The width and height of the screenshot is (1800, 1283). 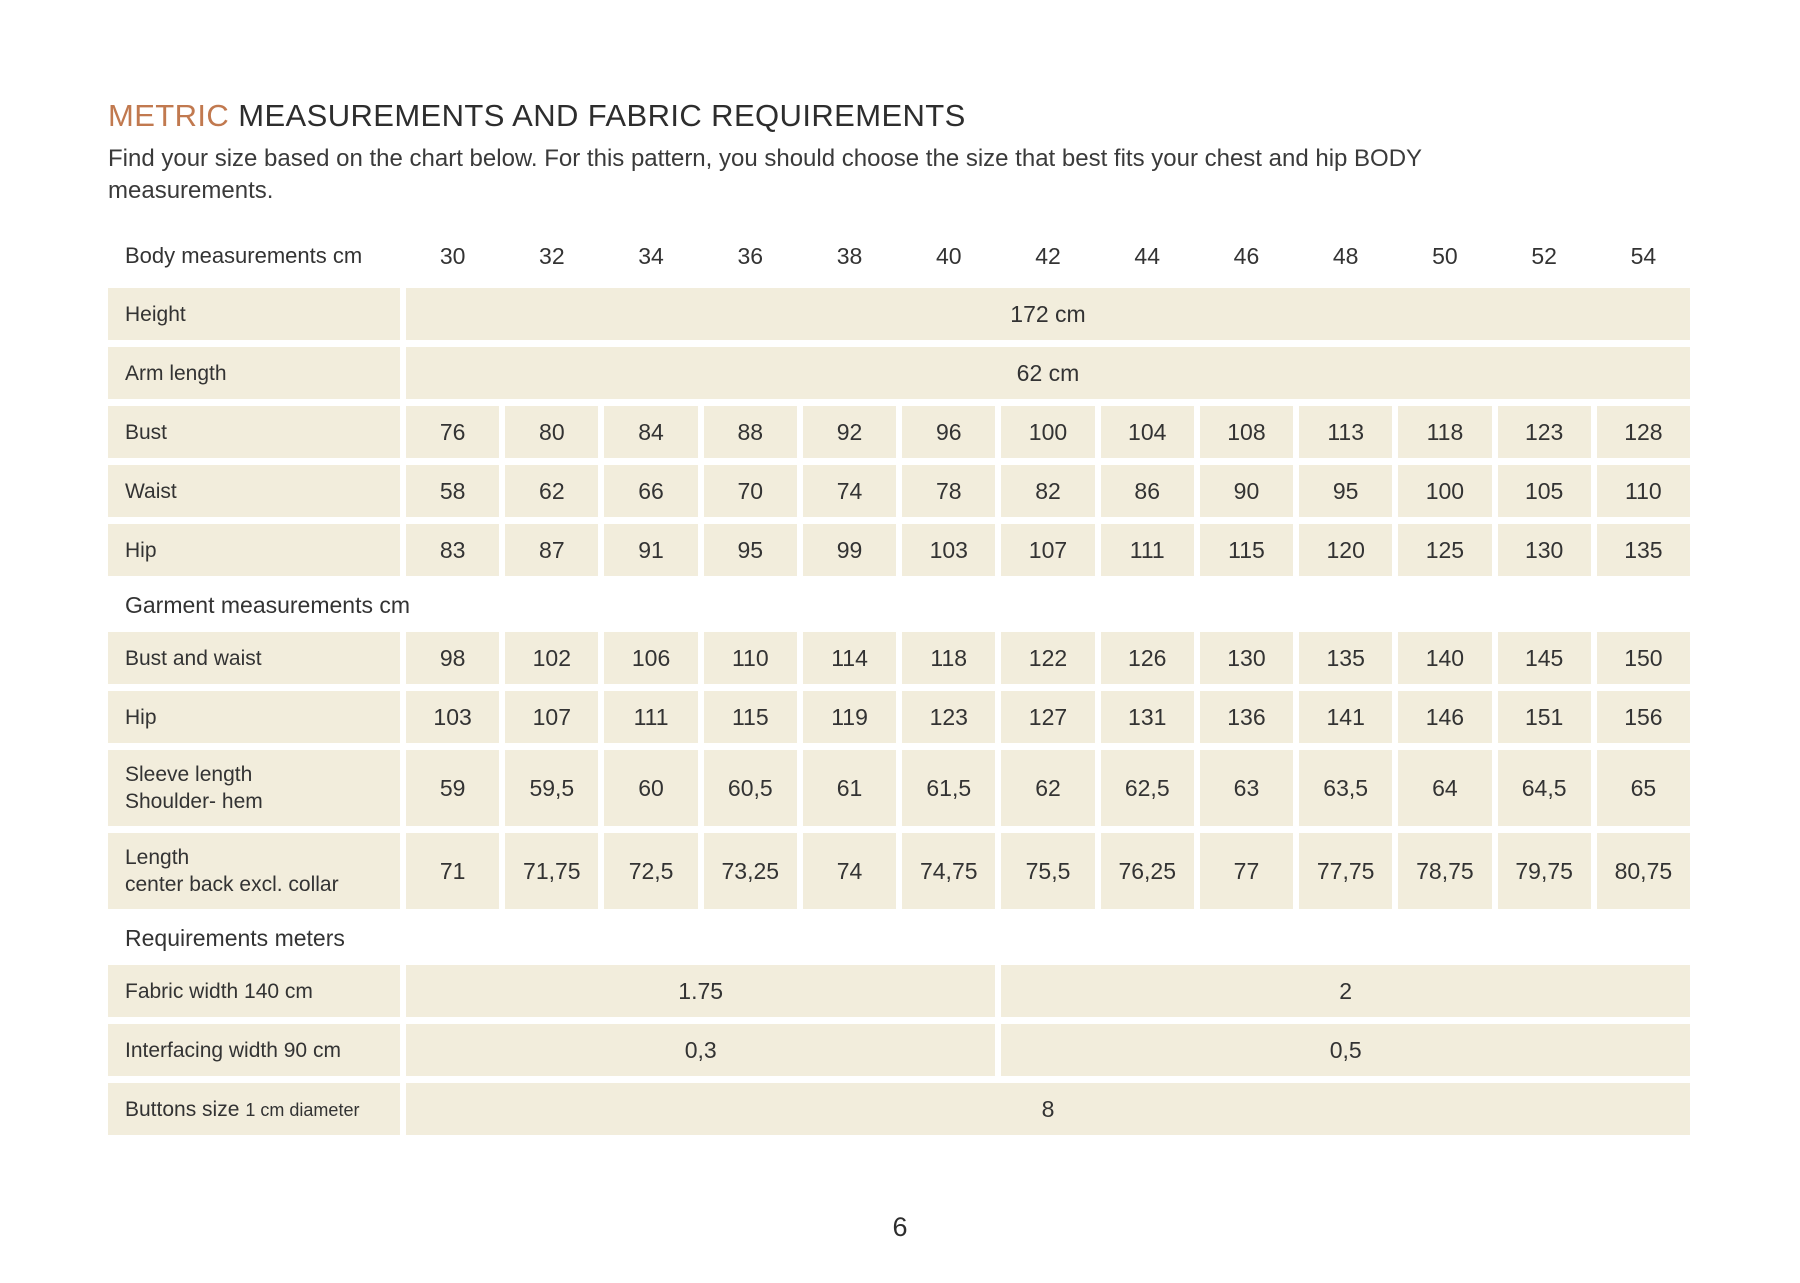 What do you see at coordinates (1445, 550) in the screenshot?
I see `value-cell: 125` at bounding box center [1445, 550].